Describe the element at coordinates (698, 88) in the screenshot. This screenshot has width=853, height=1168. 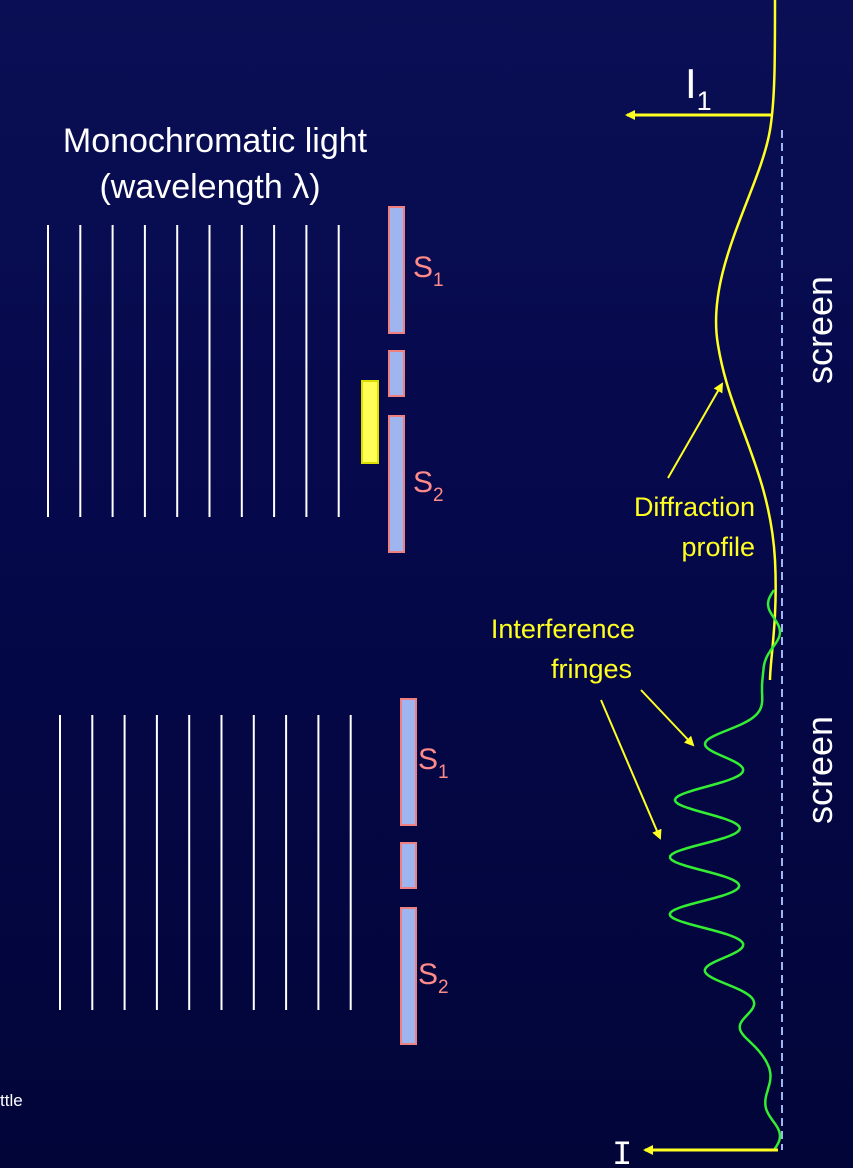
I see `intensity-label-top: I1` at that location.